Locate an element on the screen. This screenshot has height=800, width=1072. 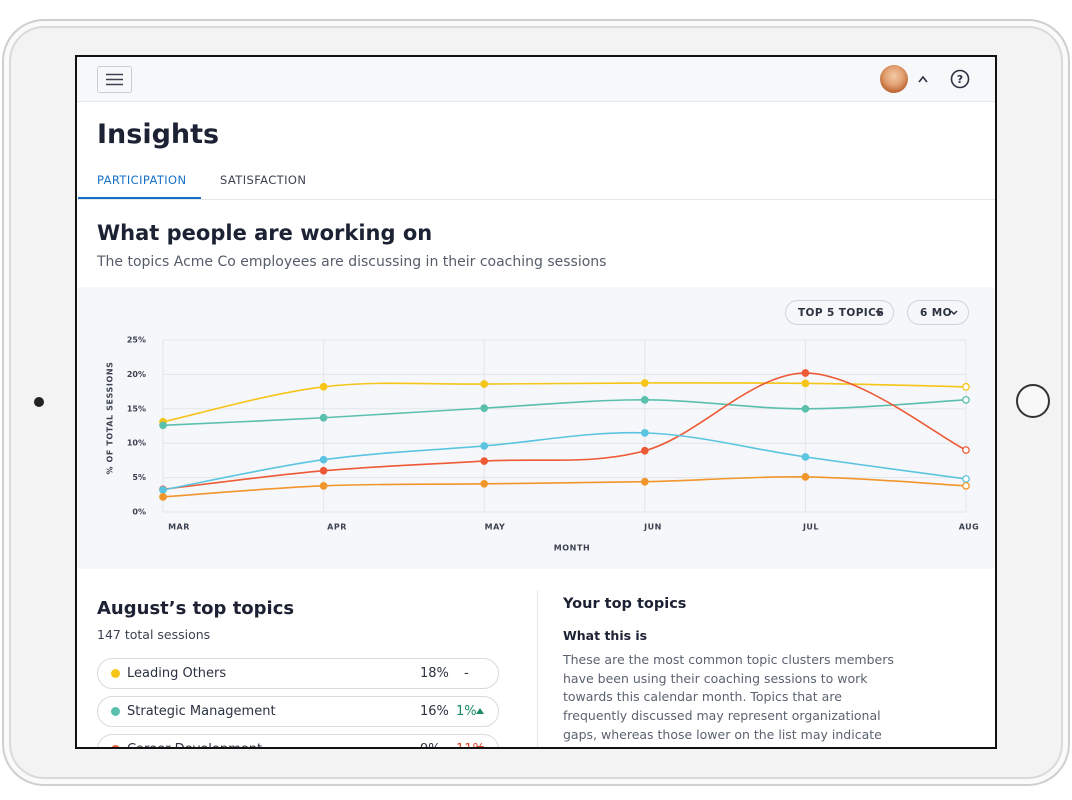
filter-label: 6 MO is located at coordinates (936, 313).